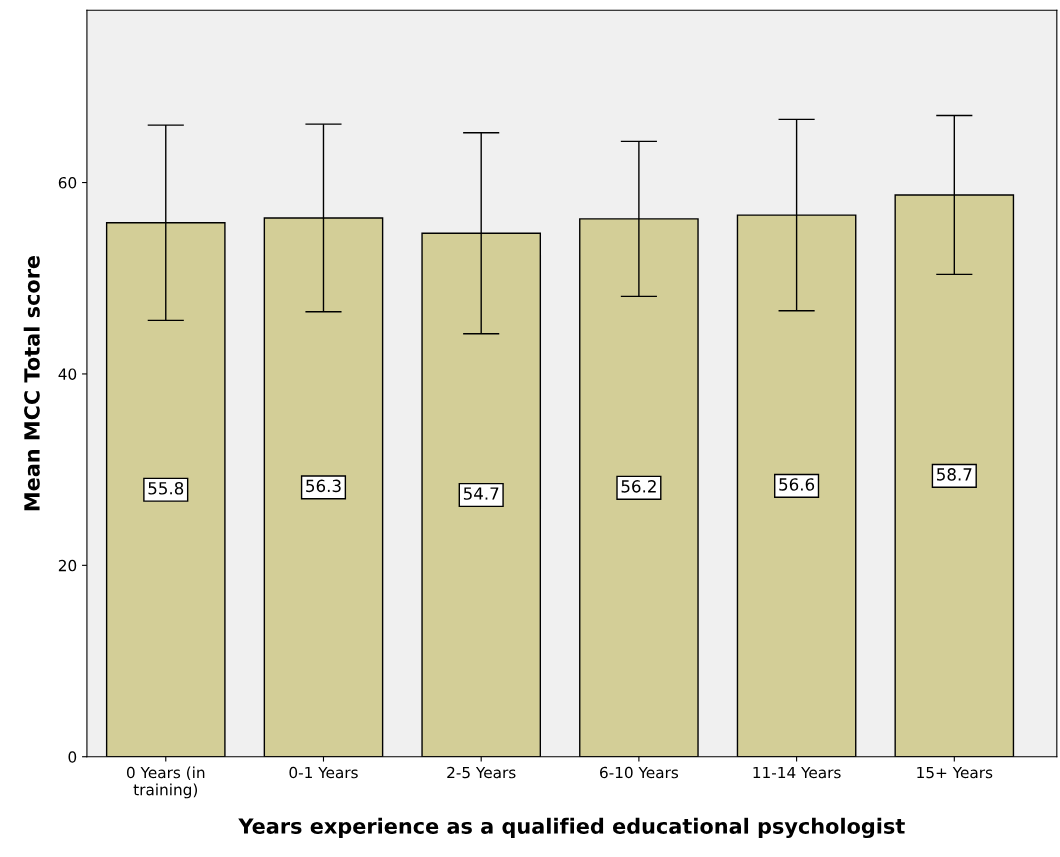 Image resolution: width=1060 pixels, height=857 pixels. Describe the element at coordinates (797, 772) in the screenshot. I see `x-tick-label: 11-14 Years` at that location.